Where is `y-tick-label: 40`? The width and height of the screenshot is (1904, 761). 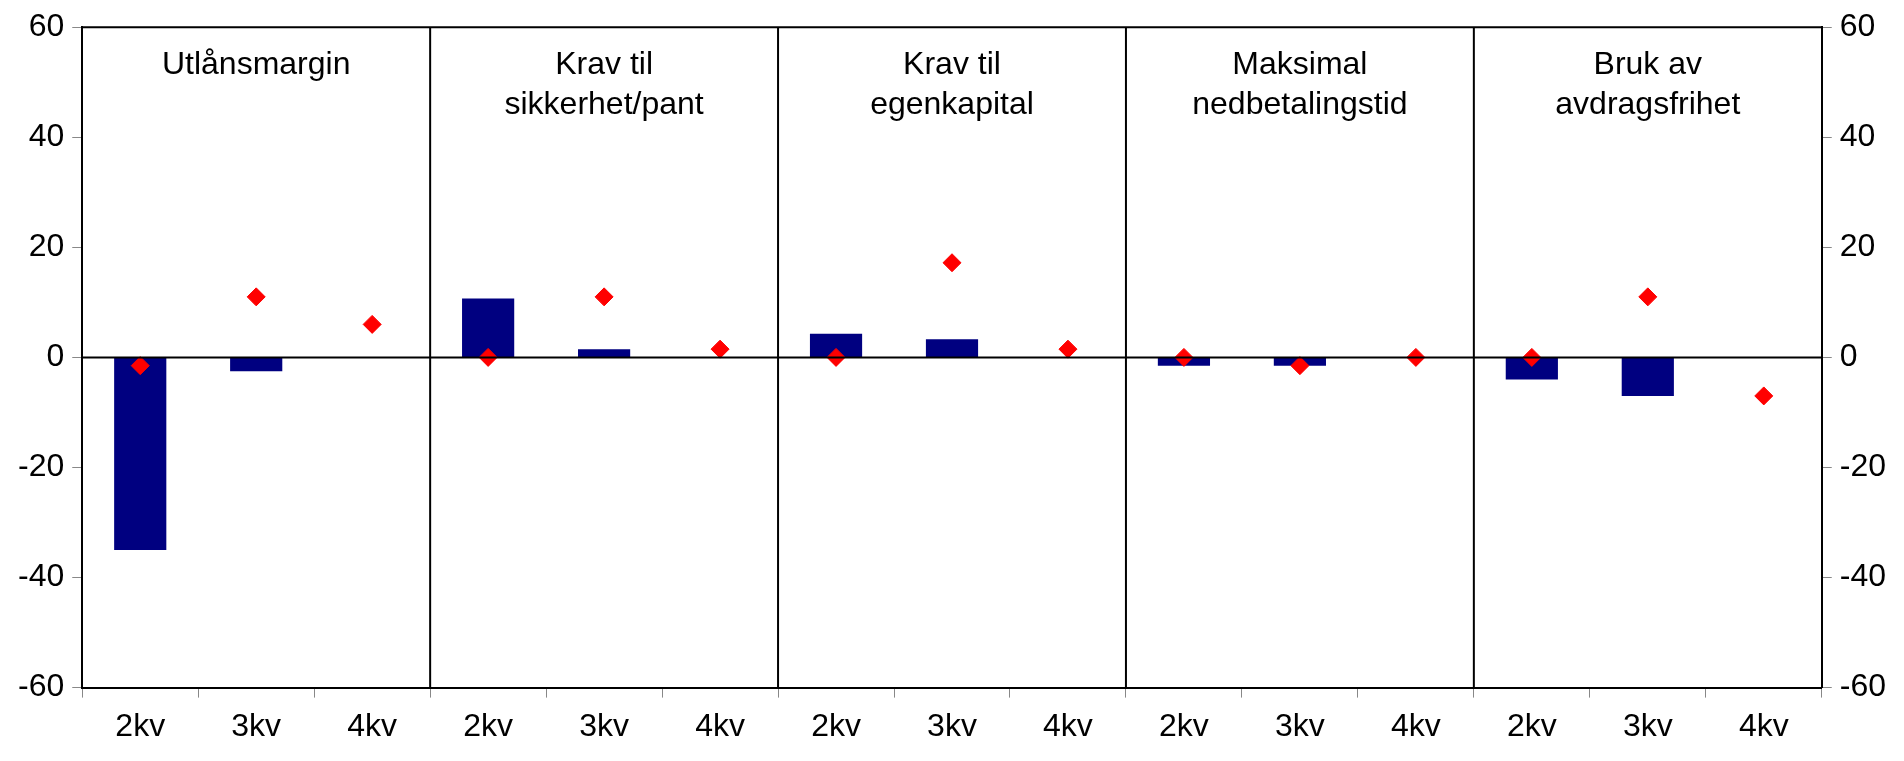
y-tick-label: 40 is located at coordinates (46, 135).